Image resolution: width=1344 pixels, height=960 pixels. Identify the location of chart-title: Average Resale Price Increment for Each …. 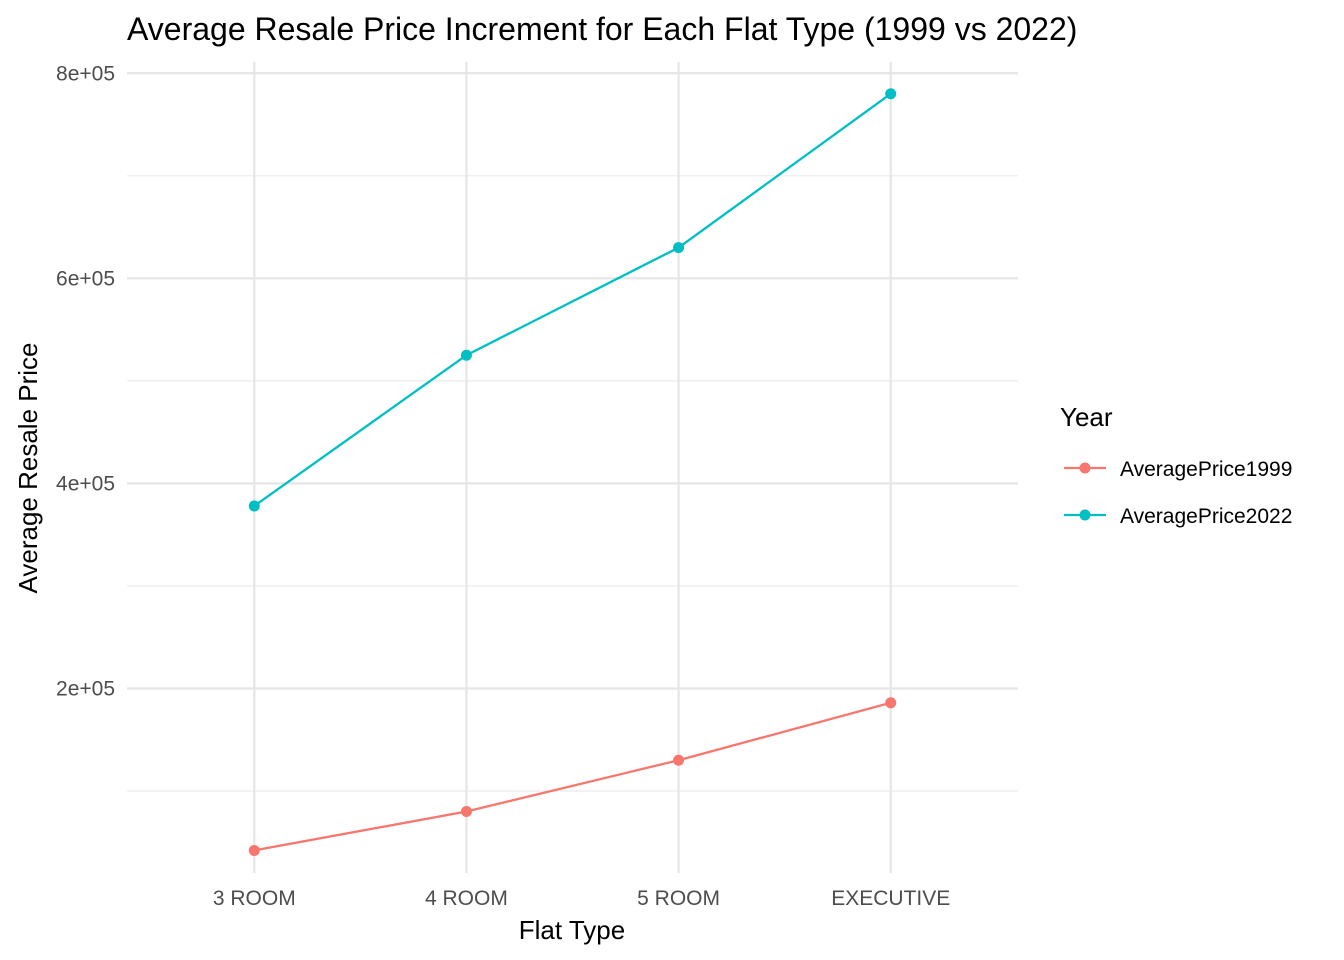
(602, 29).